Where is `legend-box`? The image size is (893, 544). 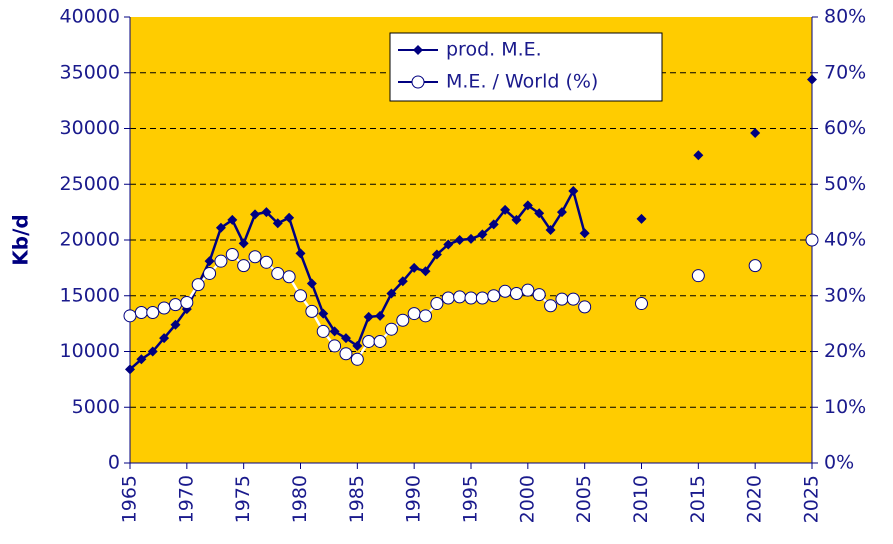 legend-box is located at coordinates (526, 67).